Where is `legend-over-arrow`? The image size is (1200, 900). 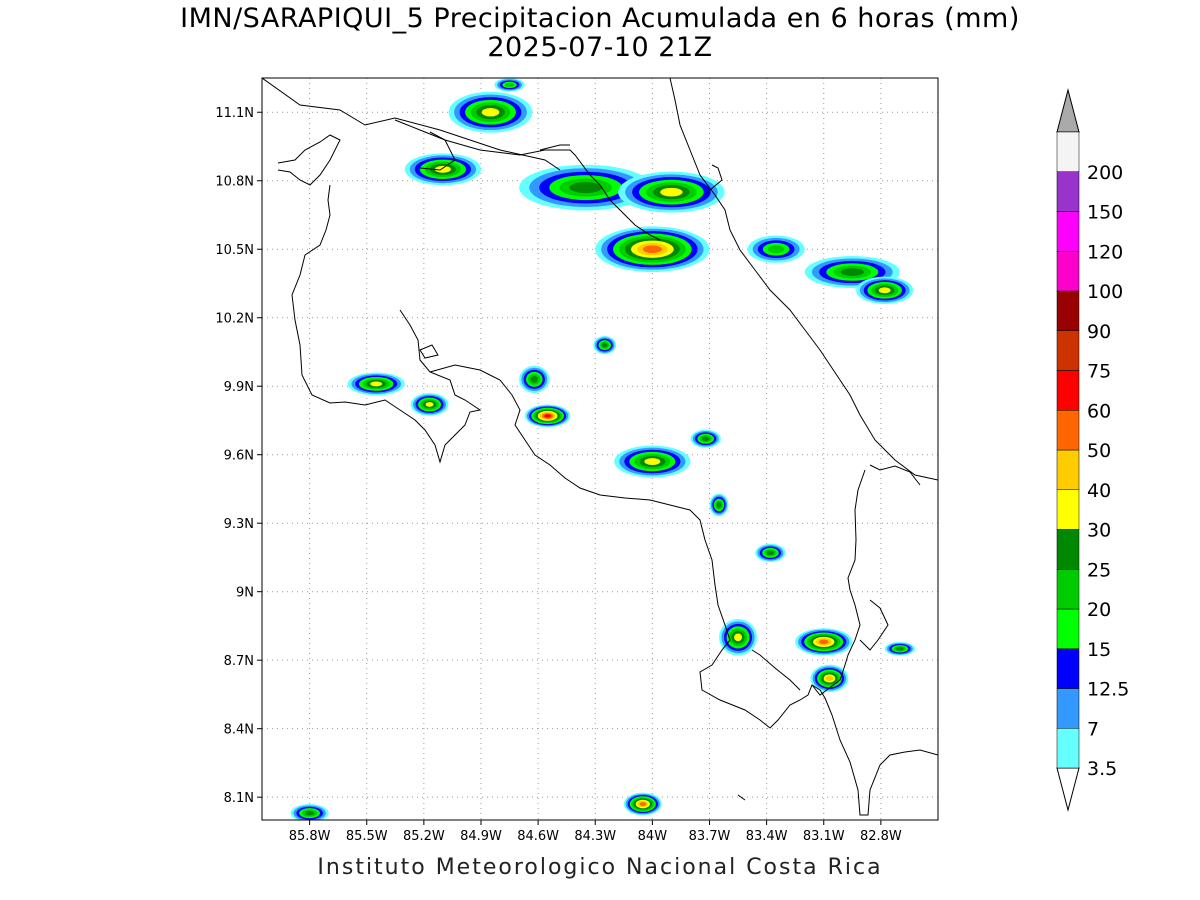
legend-over-arrow is located at coordinates (1068, 110).